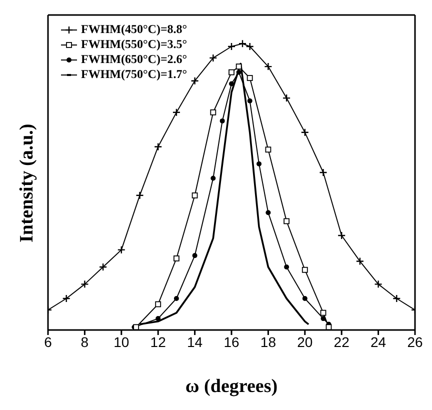 The image size is (432, 410). I want to click on legend-label: FWHM(650°C)=2.6°, so click(134, 59).